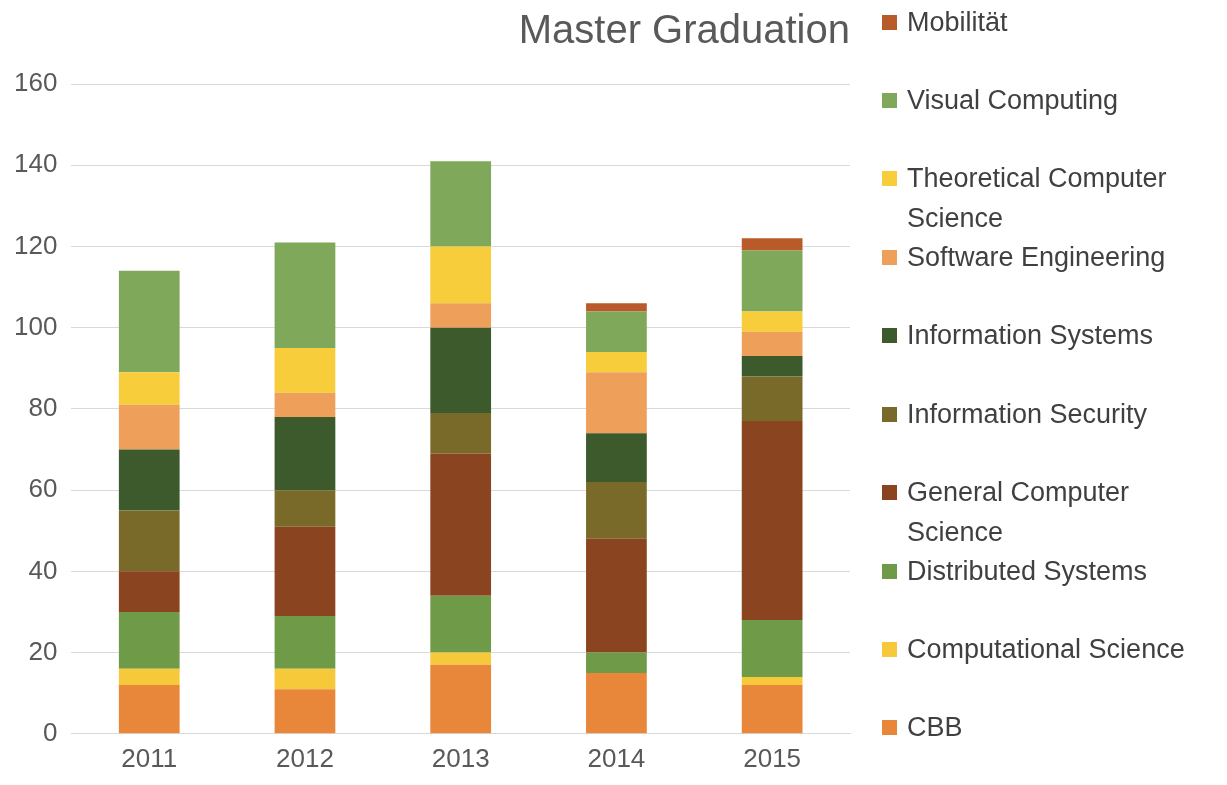 Image resolution: width=1227 pixels, height=785 pixels. What do you see at coordinates (35, 244) in the screenshot?
I see `y-tick-label: 120` at bounding box center [35, 244].